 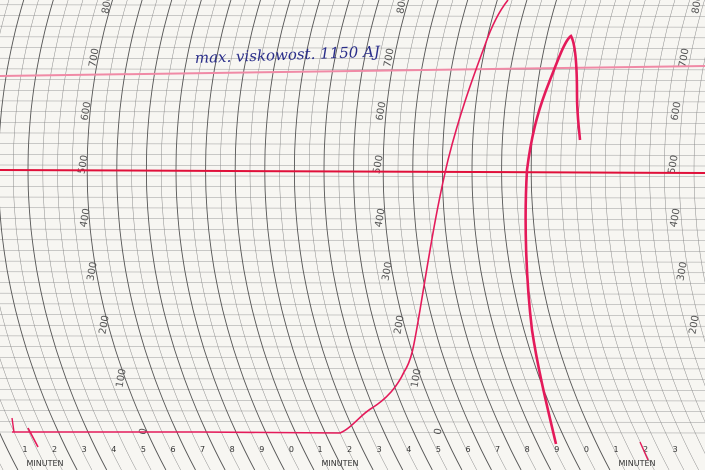 I want to click on scale-label: 300, so click(x=388, y=271).